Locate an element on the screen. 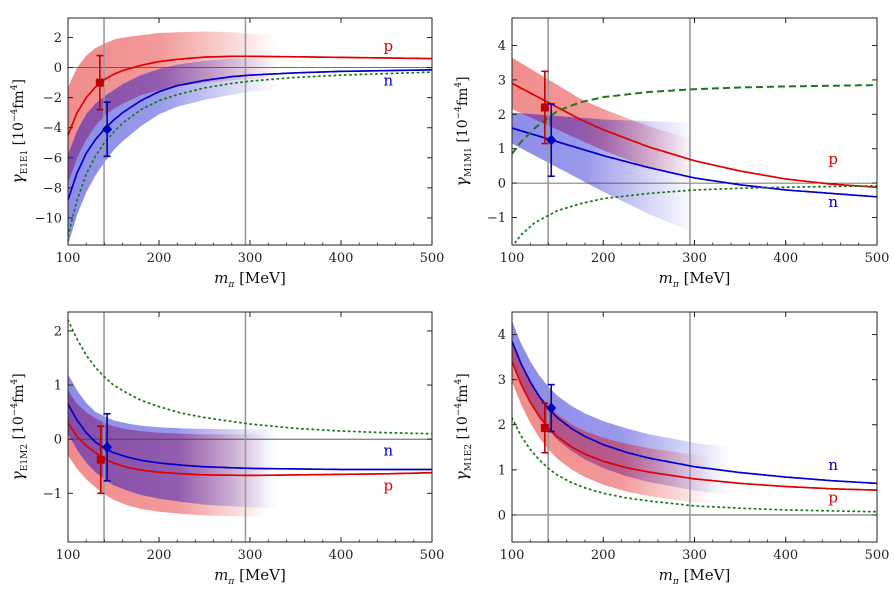 The image size is (894, 600). ytick-label: −6 is located at coordinates (52, 158).